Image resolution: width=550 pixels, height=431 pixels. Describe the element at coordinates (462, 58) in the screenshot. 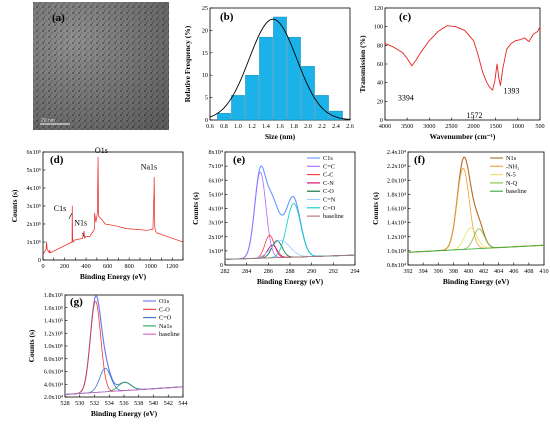

I see `ftir-line` at that location.